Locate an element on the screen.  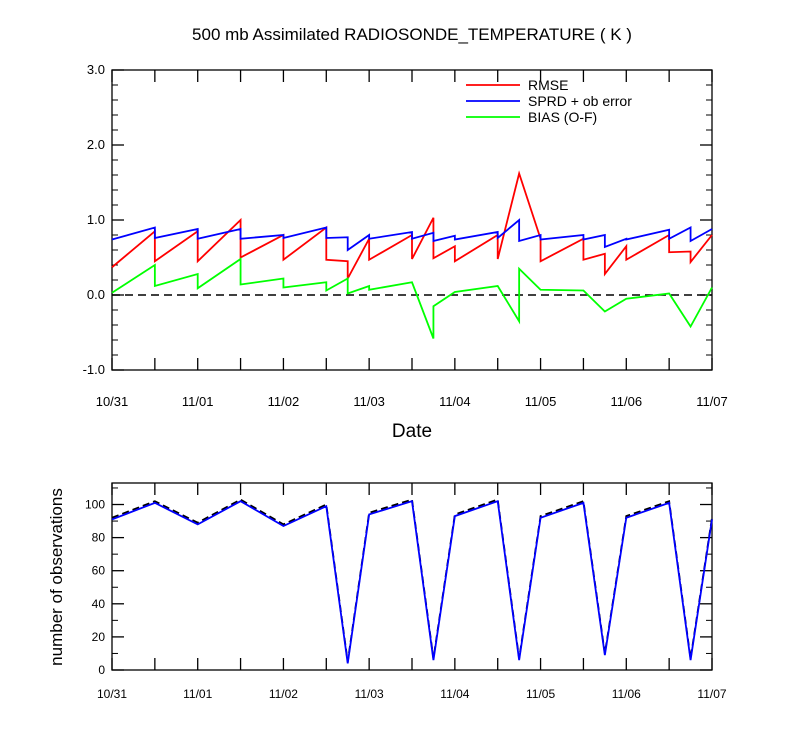
x-axis-label: Date is located at coordinates (412, 431).